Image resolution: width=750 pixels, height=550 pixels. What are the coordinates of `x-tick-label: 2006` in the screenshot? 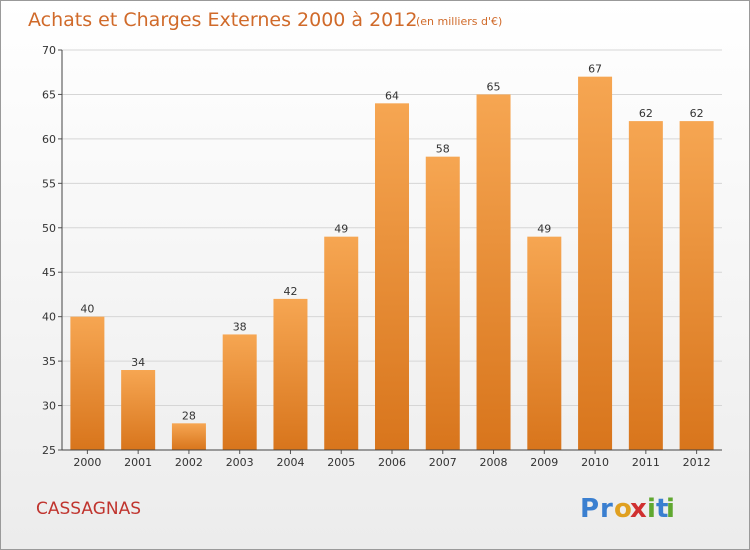 It's located at (392, 462).